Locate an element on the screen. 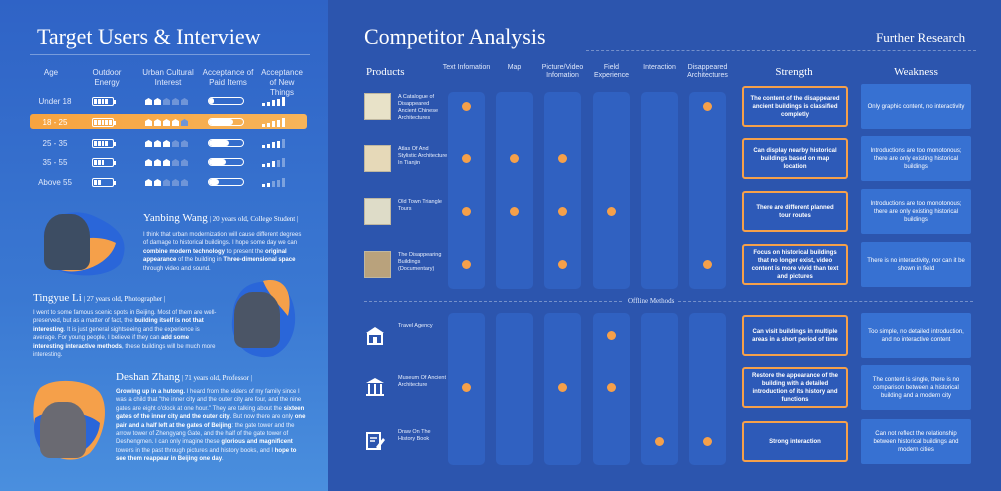 The height and width of the screenshot is (491, 1001). feature-header: Field Experience is located at coordinates (611, 71).